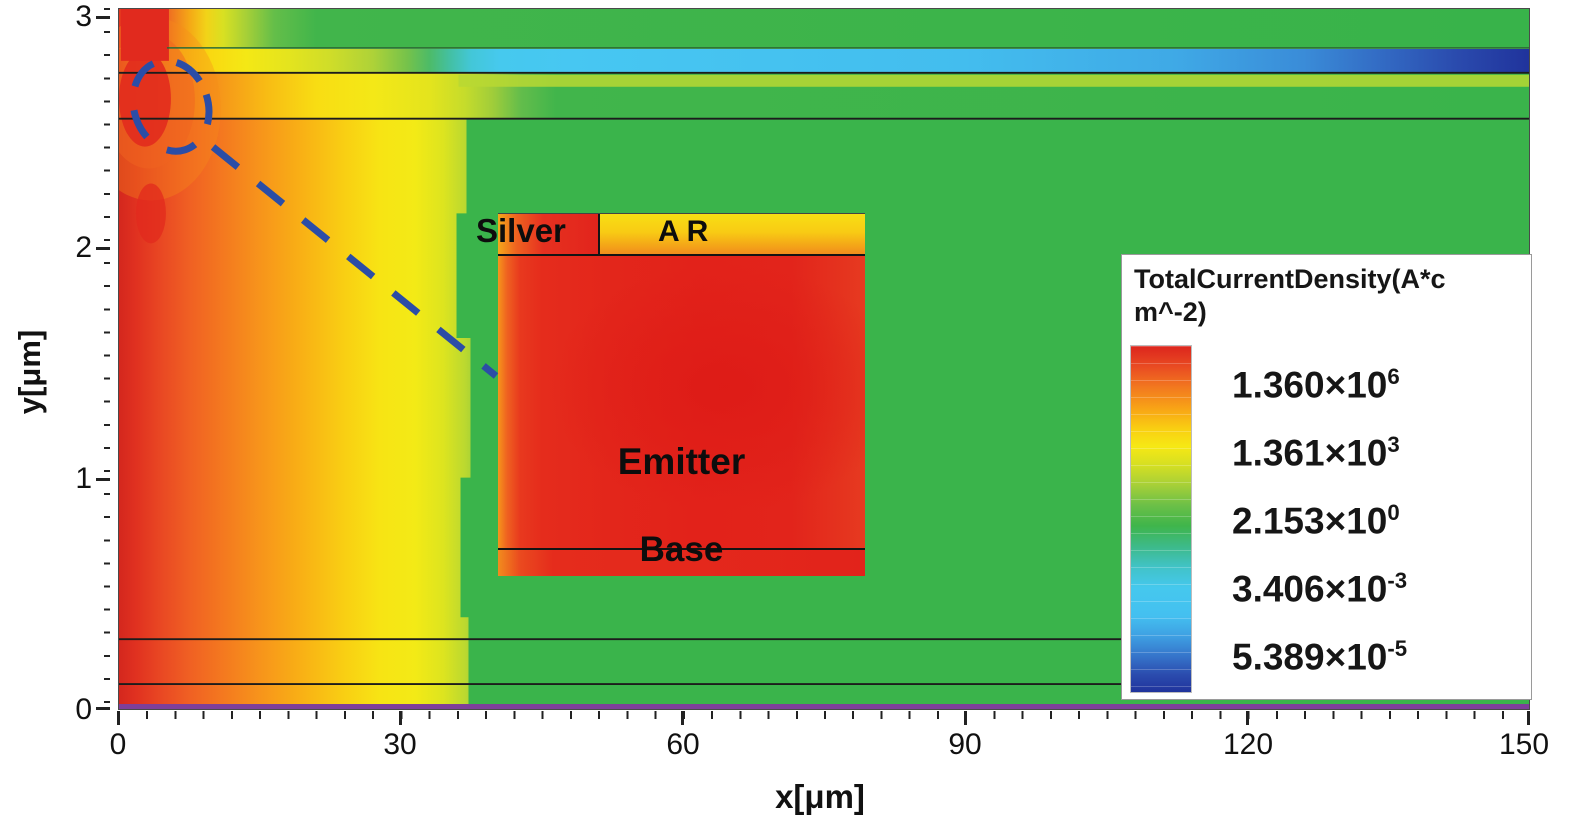 This screenshot has width=1575, height=829. What do you see at coordinates (521, 230) in the screenshot?
I see `silver-label: Silver` at bounding box center [521, 230].